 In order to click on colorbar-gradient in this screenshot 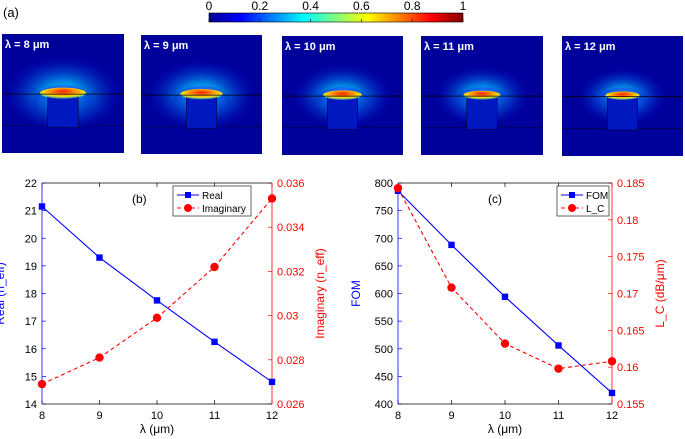, I will do `click(336, 17)`.